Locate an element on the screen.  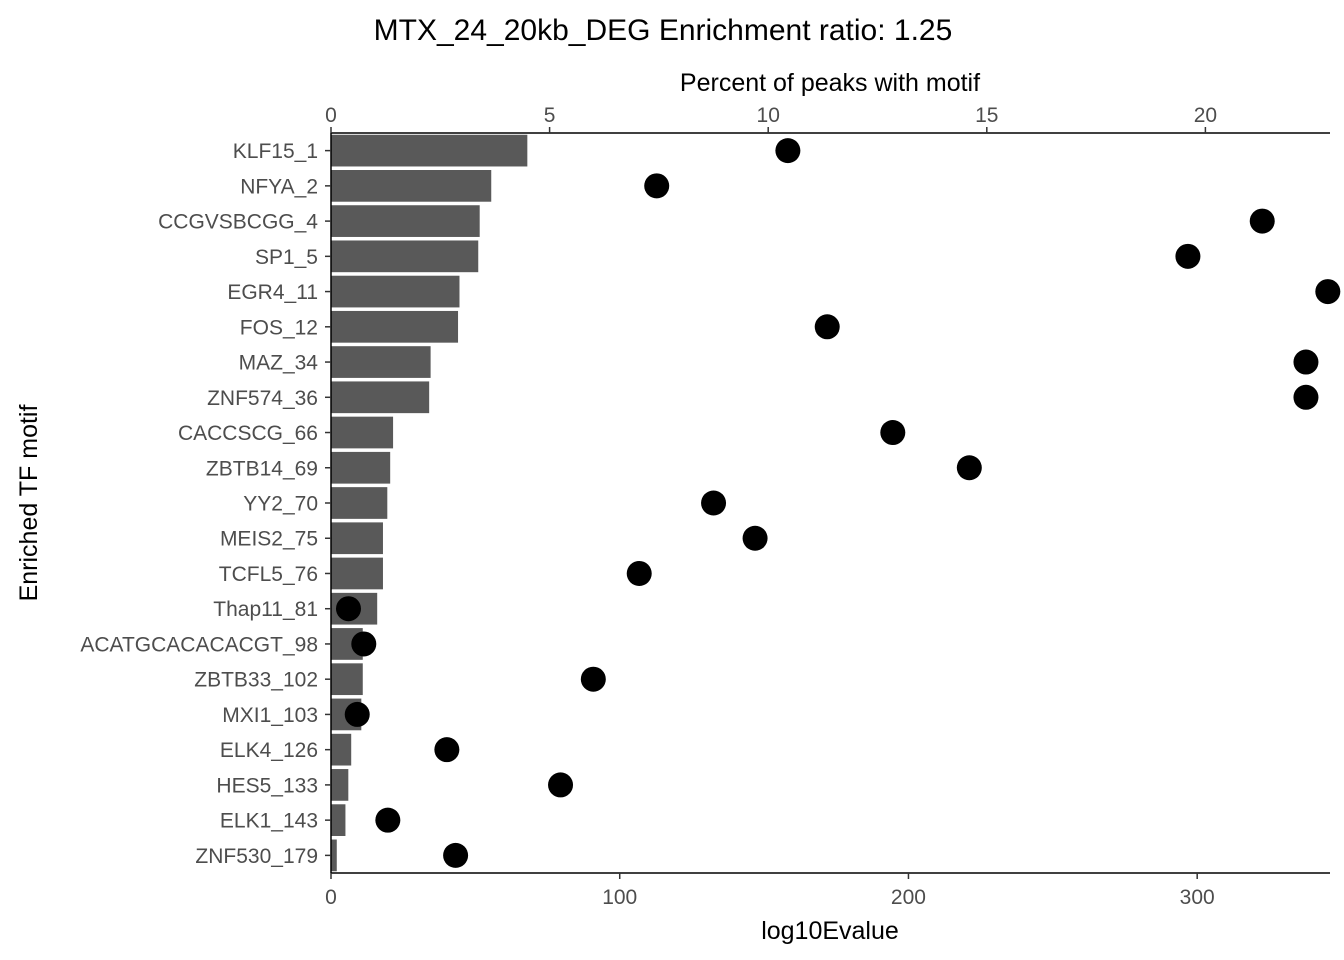
y-tick-label: ELK4_126 is located at coordinates (269, 750).